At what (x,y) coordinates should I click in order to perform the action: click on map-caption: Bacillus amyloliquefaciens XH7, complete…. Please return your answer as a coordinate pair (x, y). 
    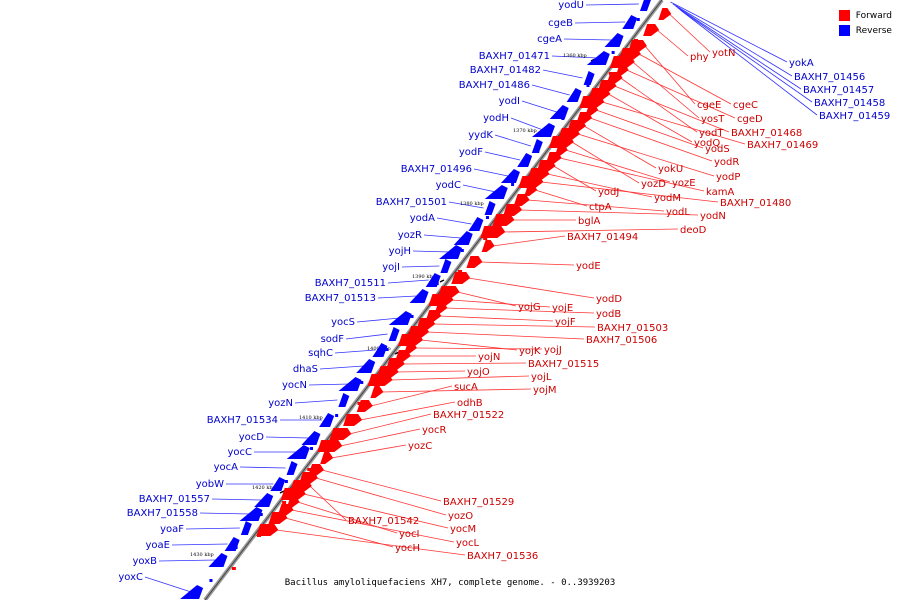
    Looking at the image, I should click on (450, 583).